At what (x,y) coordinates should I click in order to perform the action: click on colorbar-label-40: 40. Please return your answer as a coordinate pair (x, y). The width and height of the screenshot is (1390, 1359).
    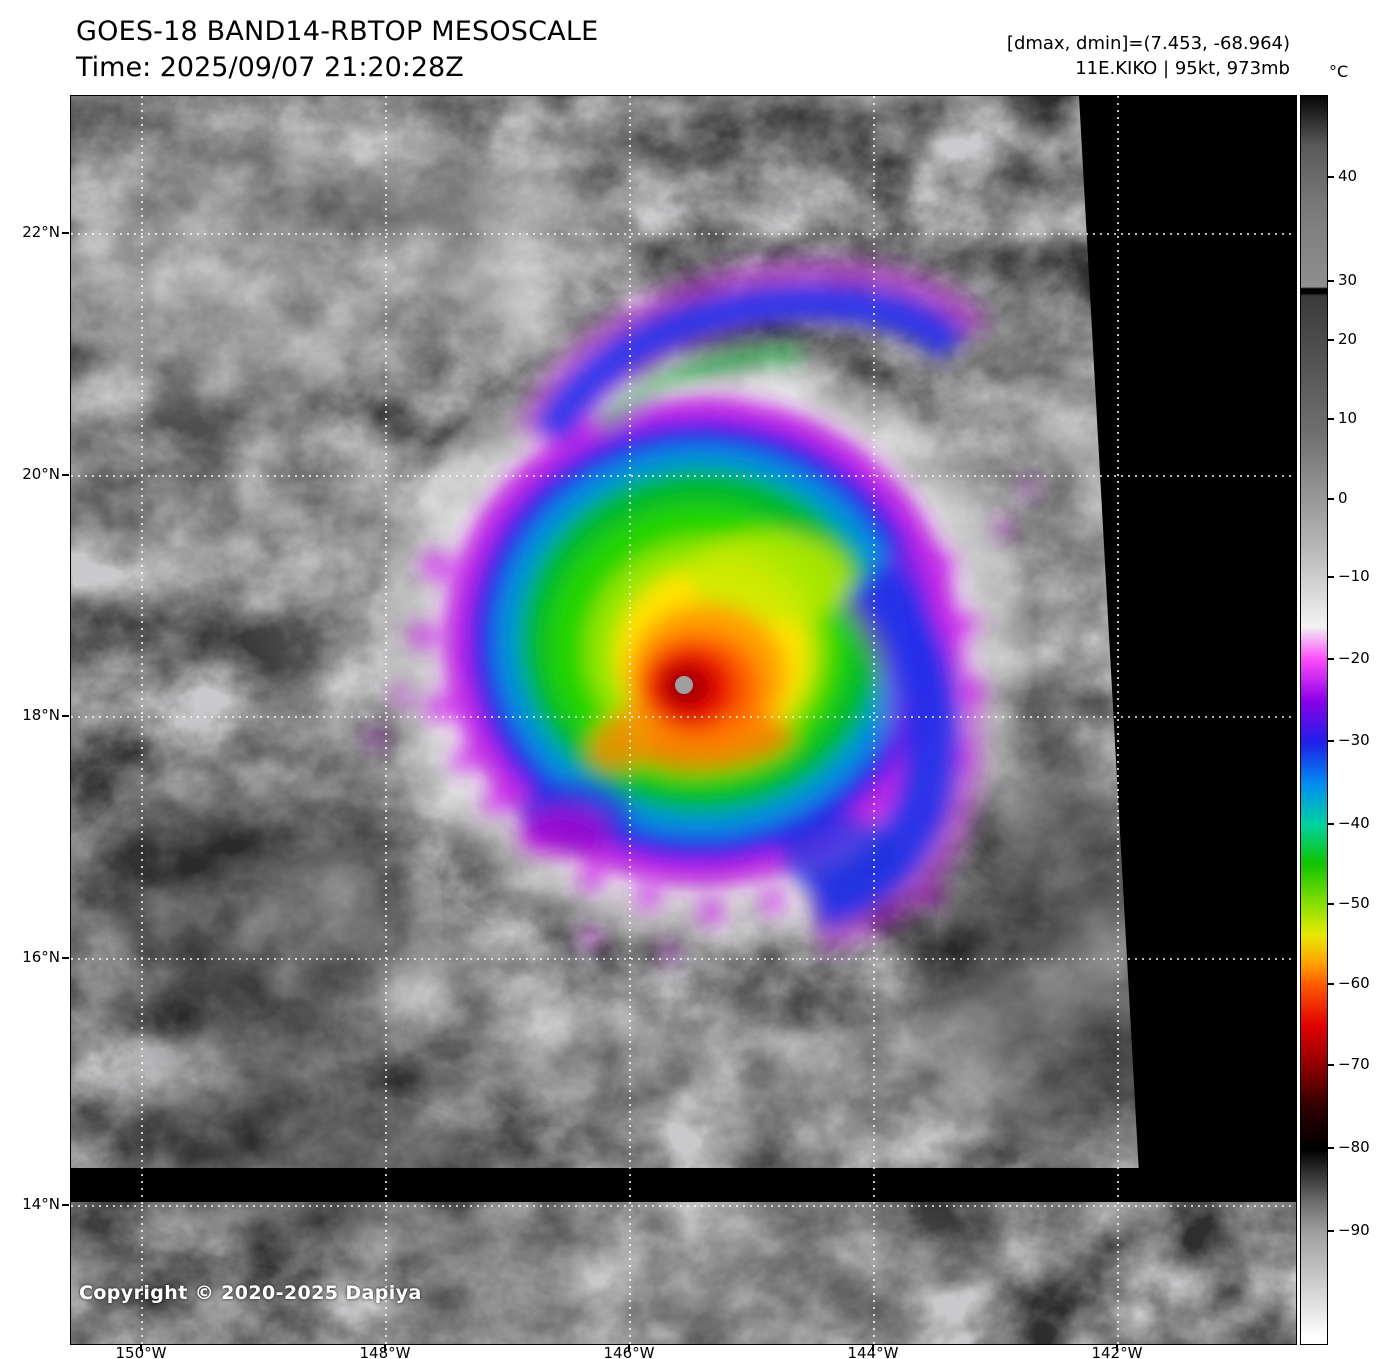
    Looking at the image, I should click on (1348, 176).